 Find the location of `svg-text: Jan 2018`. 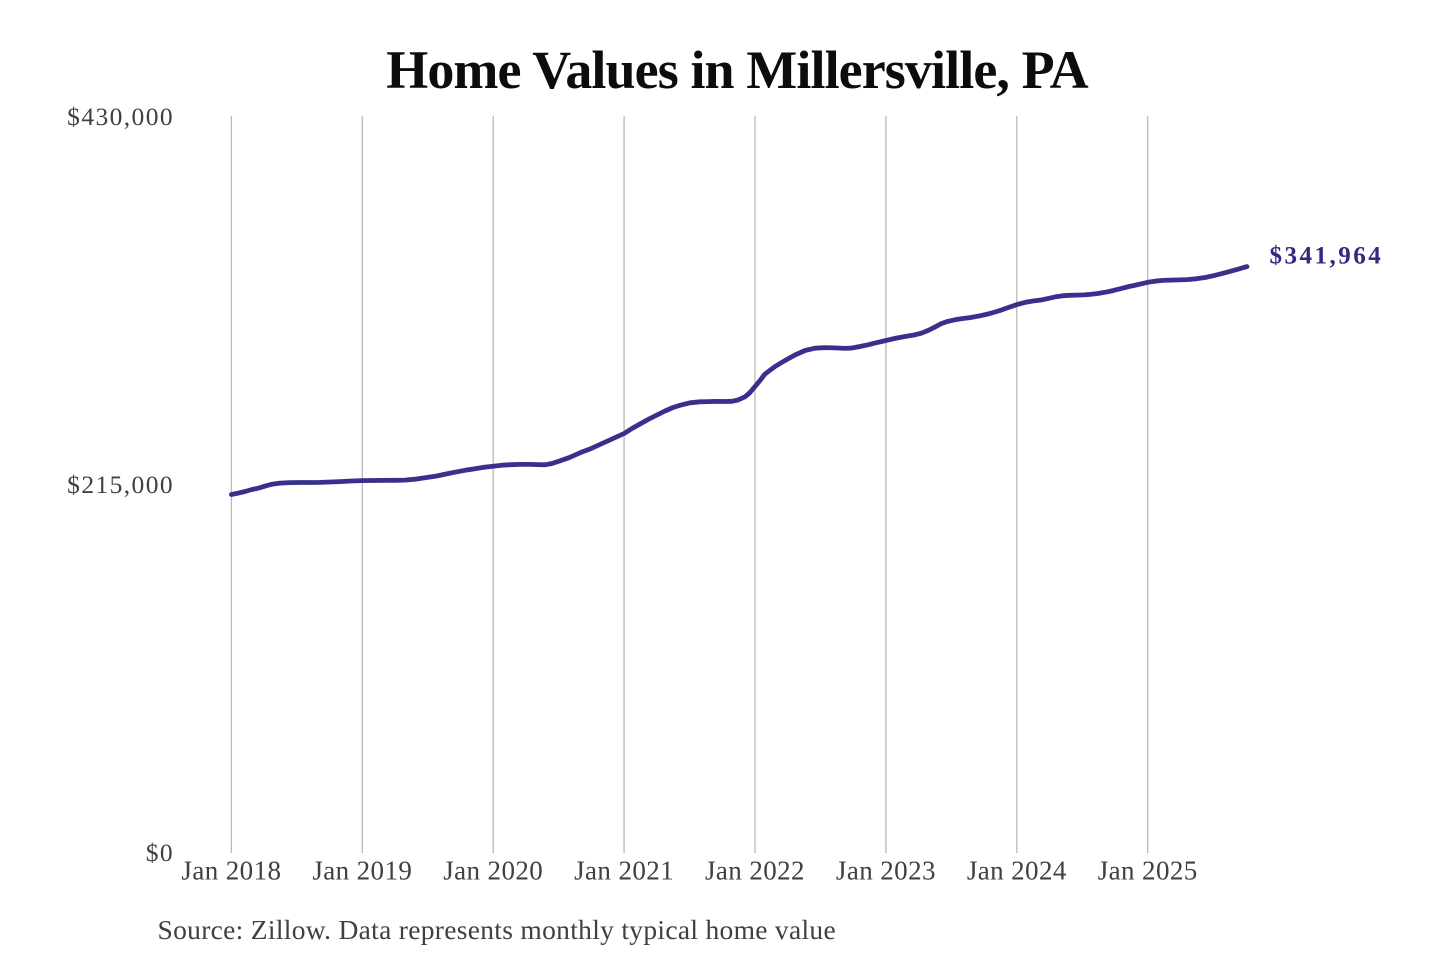

svg-text: Jan 2018 is located at coordinates (231, 871).